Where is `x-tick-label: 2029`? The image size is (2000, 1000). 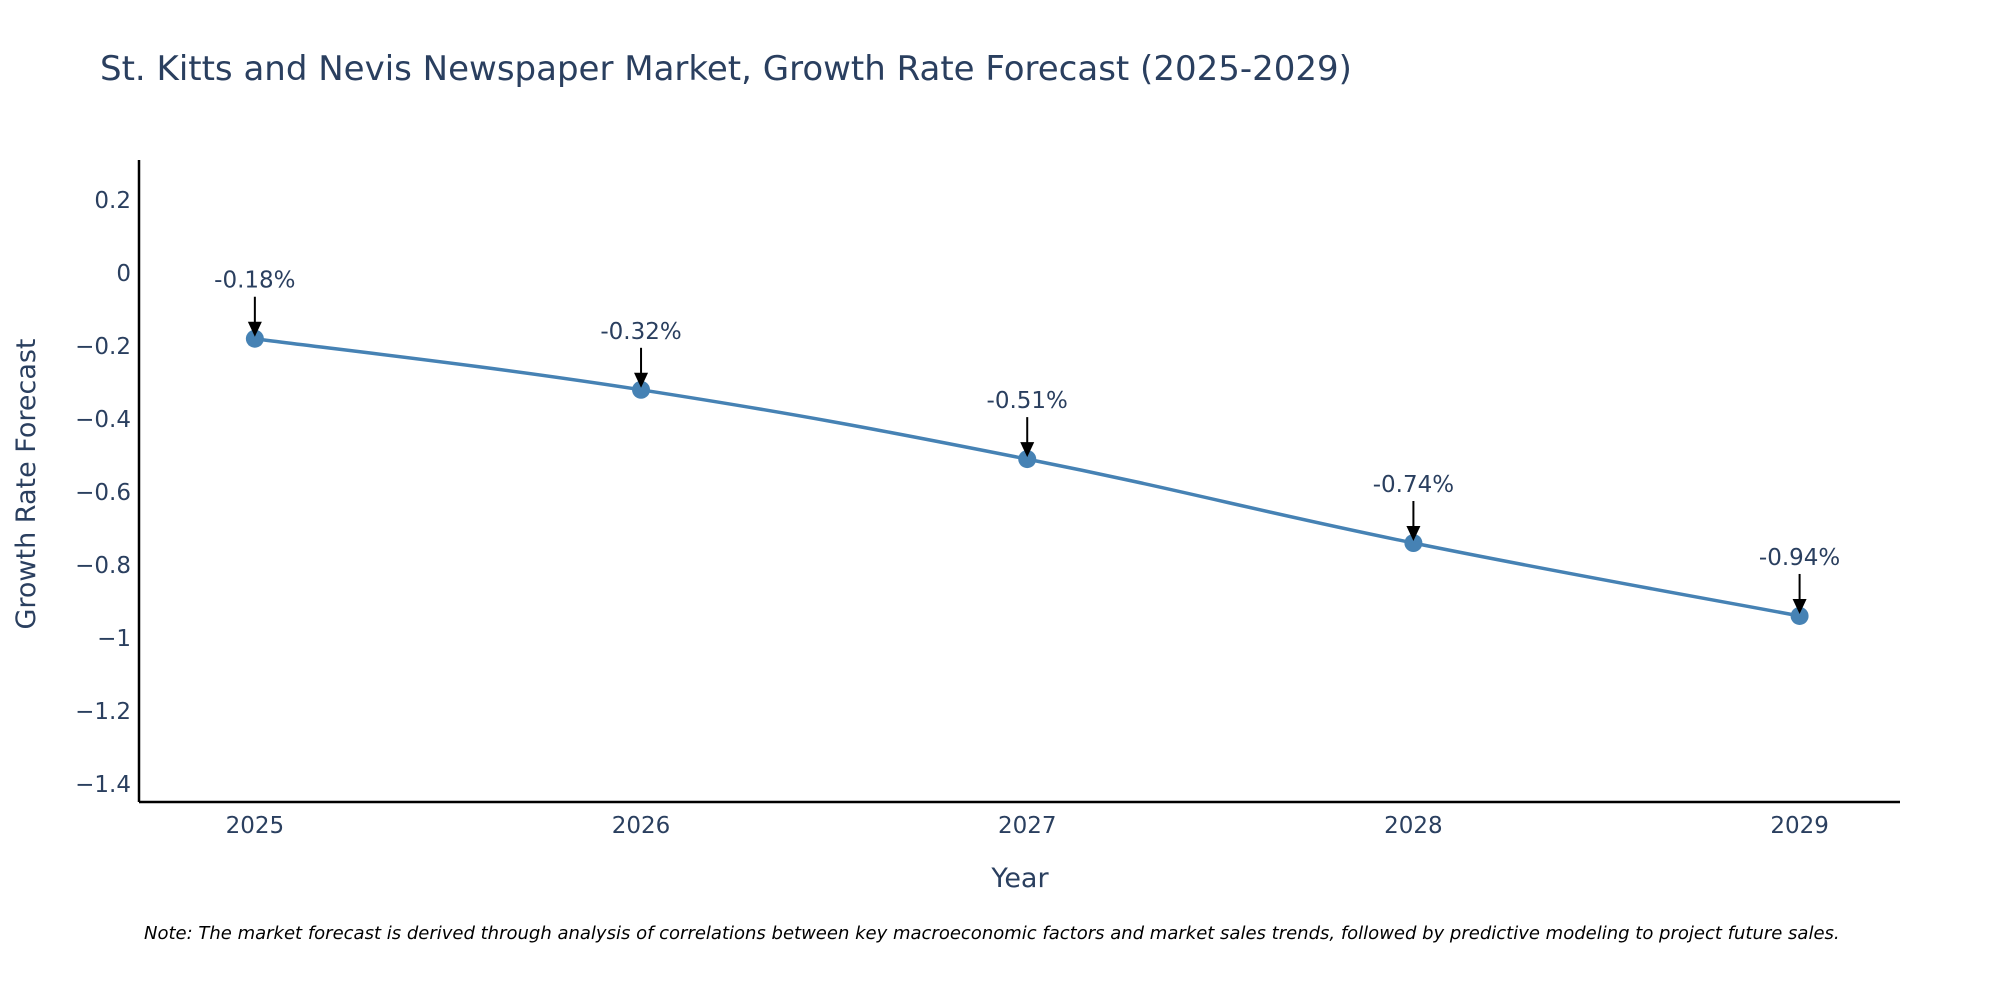
x-tick-label: 2029 is located at coordinates (1799, 826).